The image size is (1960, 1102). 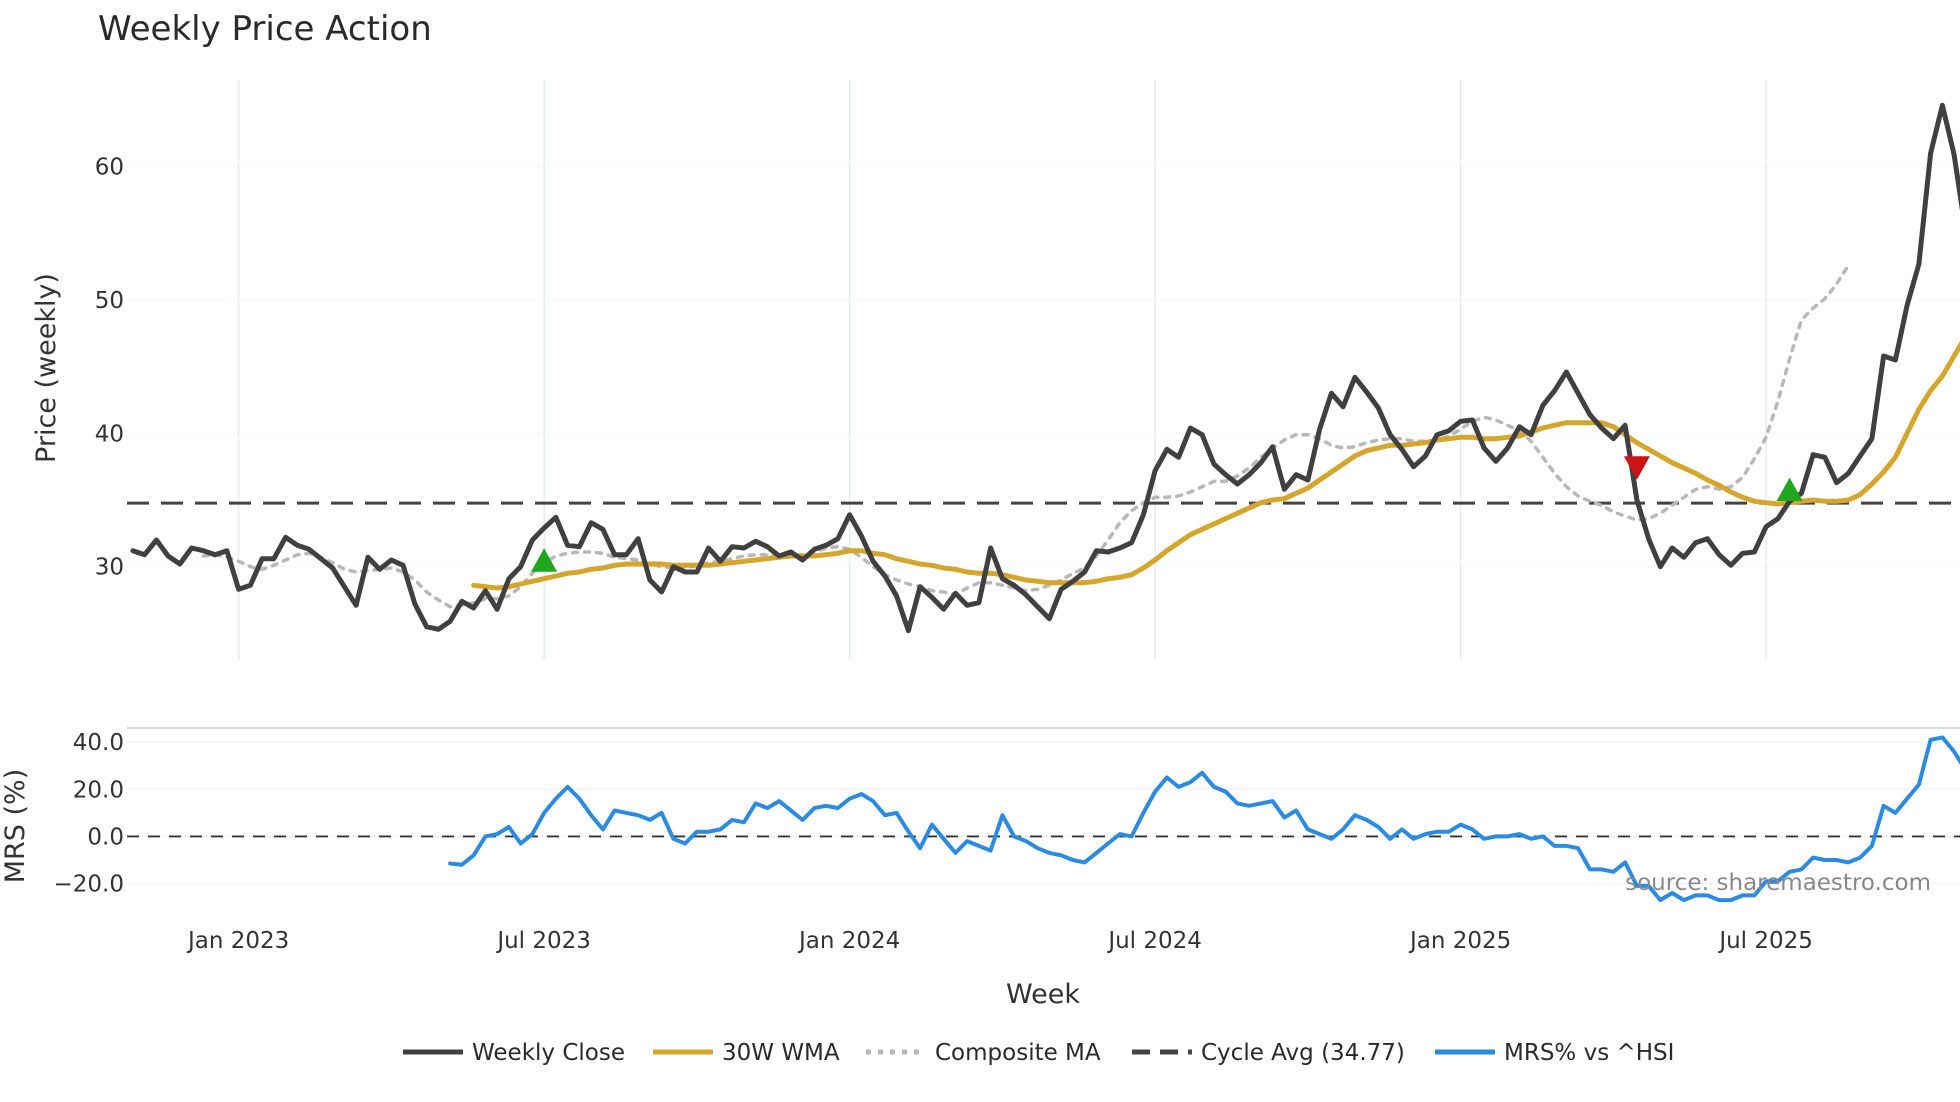 I want to click on legend-item-4: MRS% vs ^HSI, so click(x=1554, y=1053).